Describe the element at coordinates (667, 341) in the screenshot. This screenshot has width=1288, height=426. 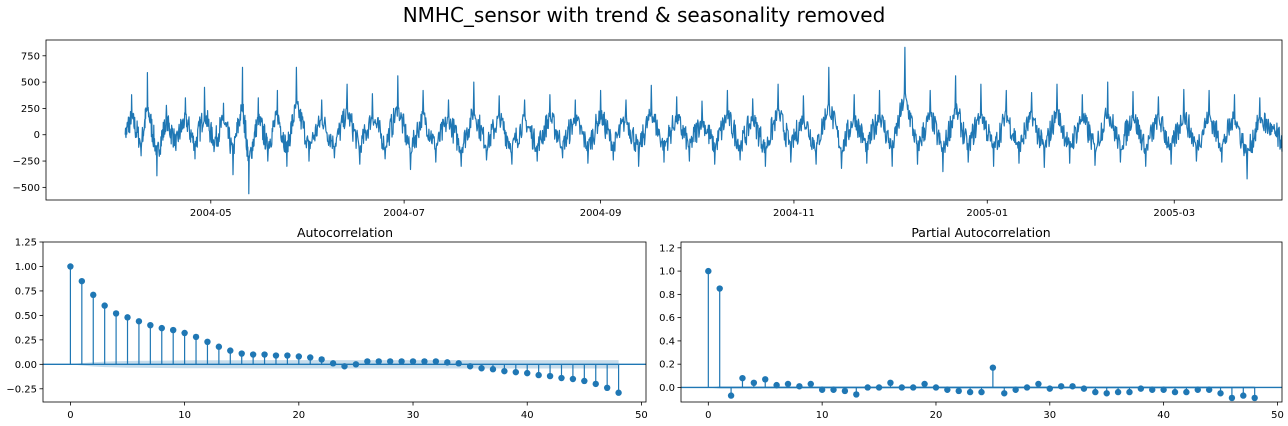
I see `pacf-ytick-label: 0.4` at that location.